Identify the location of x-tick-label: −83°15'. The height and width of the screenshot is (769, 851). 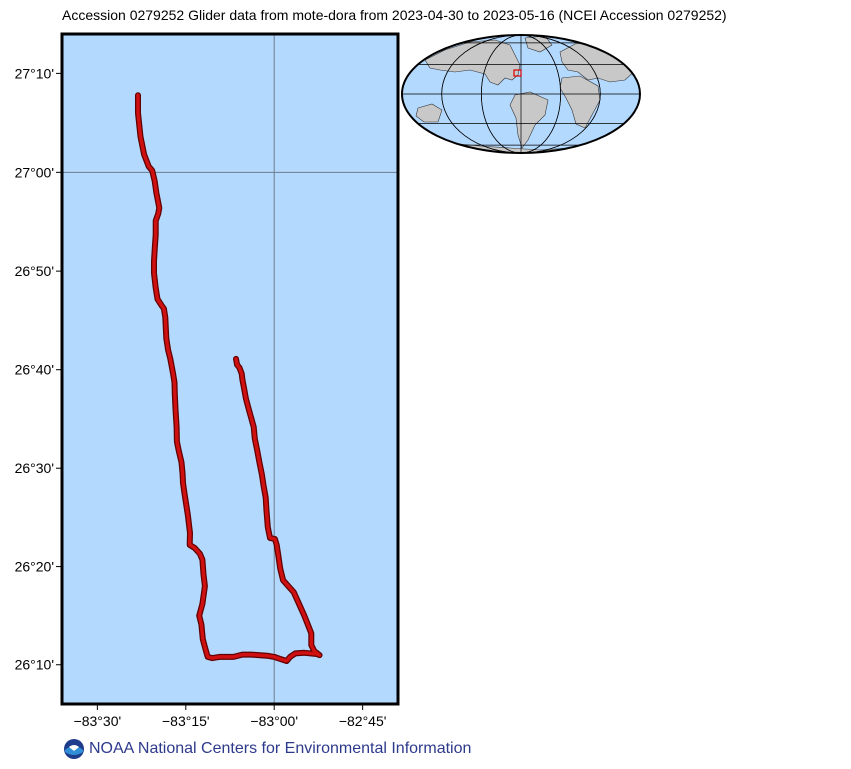
(186, 721).